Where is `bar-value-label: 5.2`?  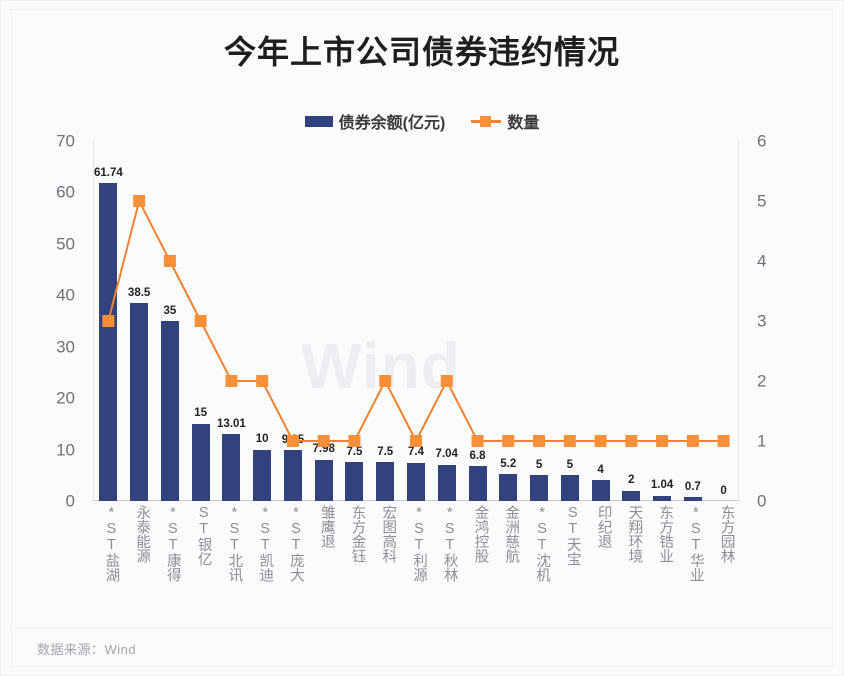 bar-value-label: 5.2 is located at coordinates (508, 463).